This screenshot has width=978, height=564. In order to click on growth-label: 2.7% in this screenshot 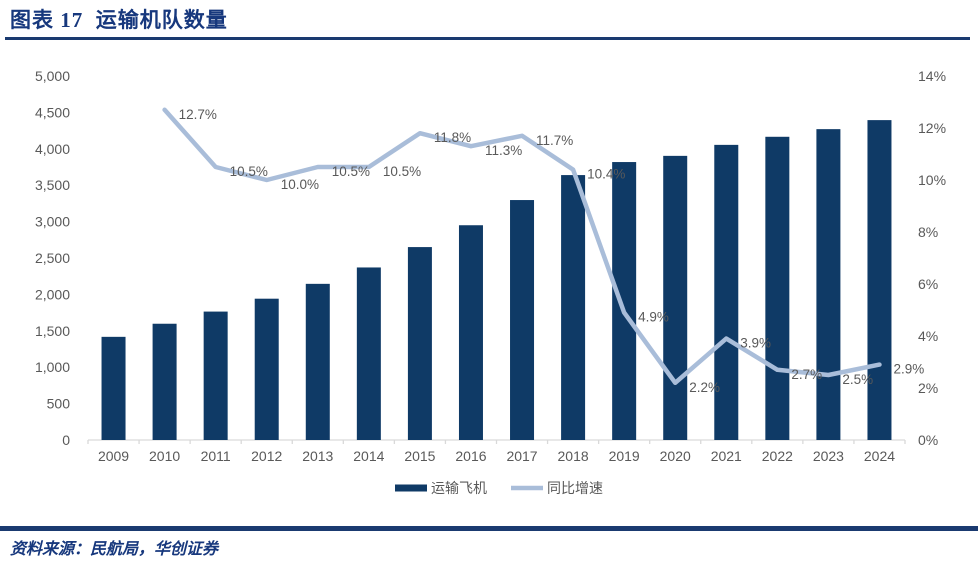, I will do `click(806, 374)`.